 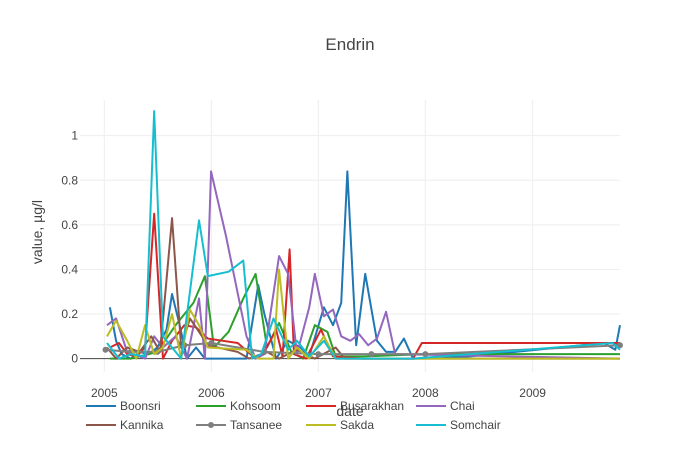 What do you see at coordinates (532, 393) in the screenshot?
I see `x-tick-label: 2009` at bounding box center [532, 393].